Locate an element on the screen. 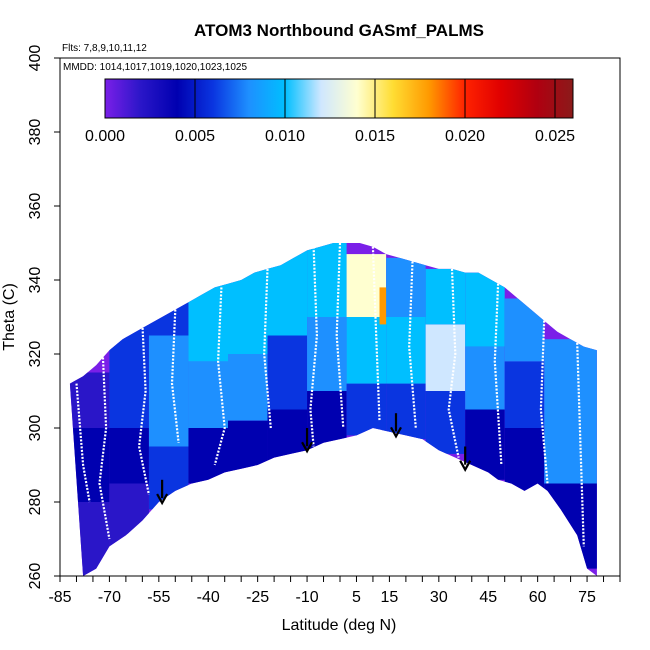  colorbar-tick-label: 0.010 is located at coordinates (285, 136).